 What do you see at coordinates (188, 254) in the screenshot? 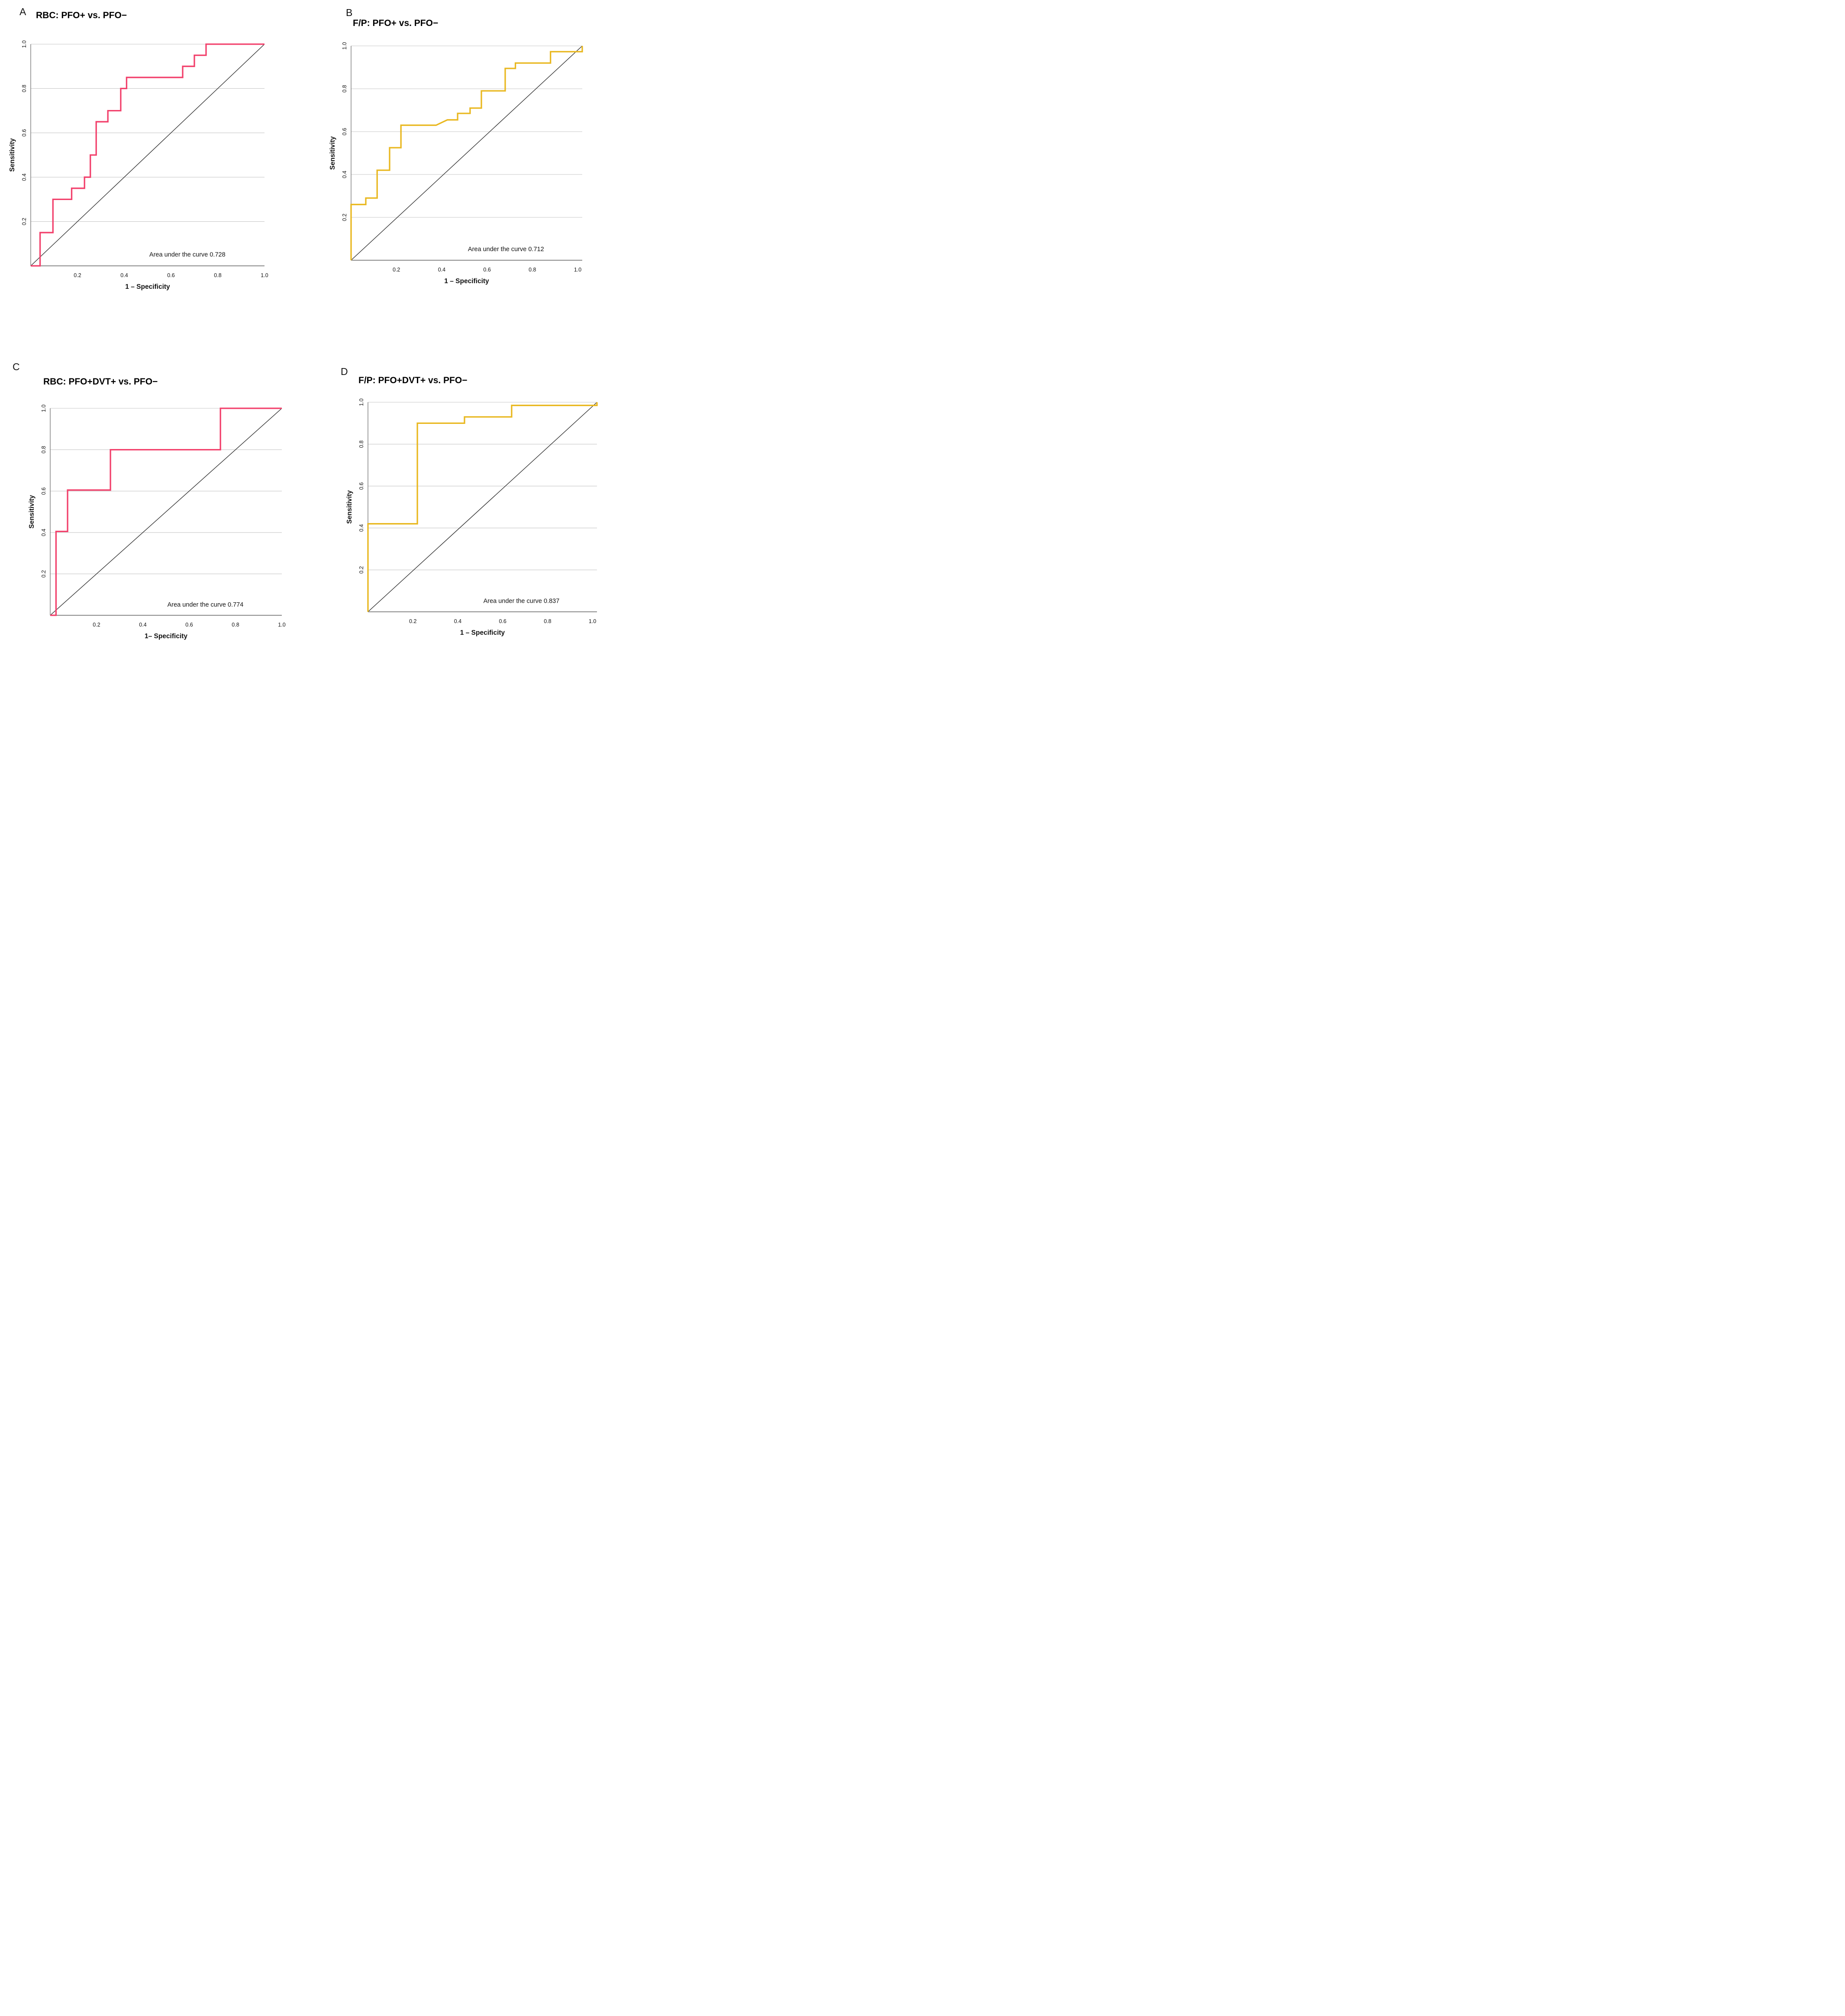
I see `auc-label: Area under the curve 0.728` at bounding box center [188, 254].